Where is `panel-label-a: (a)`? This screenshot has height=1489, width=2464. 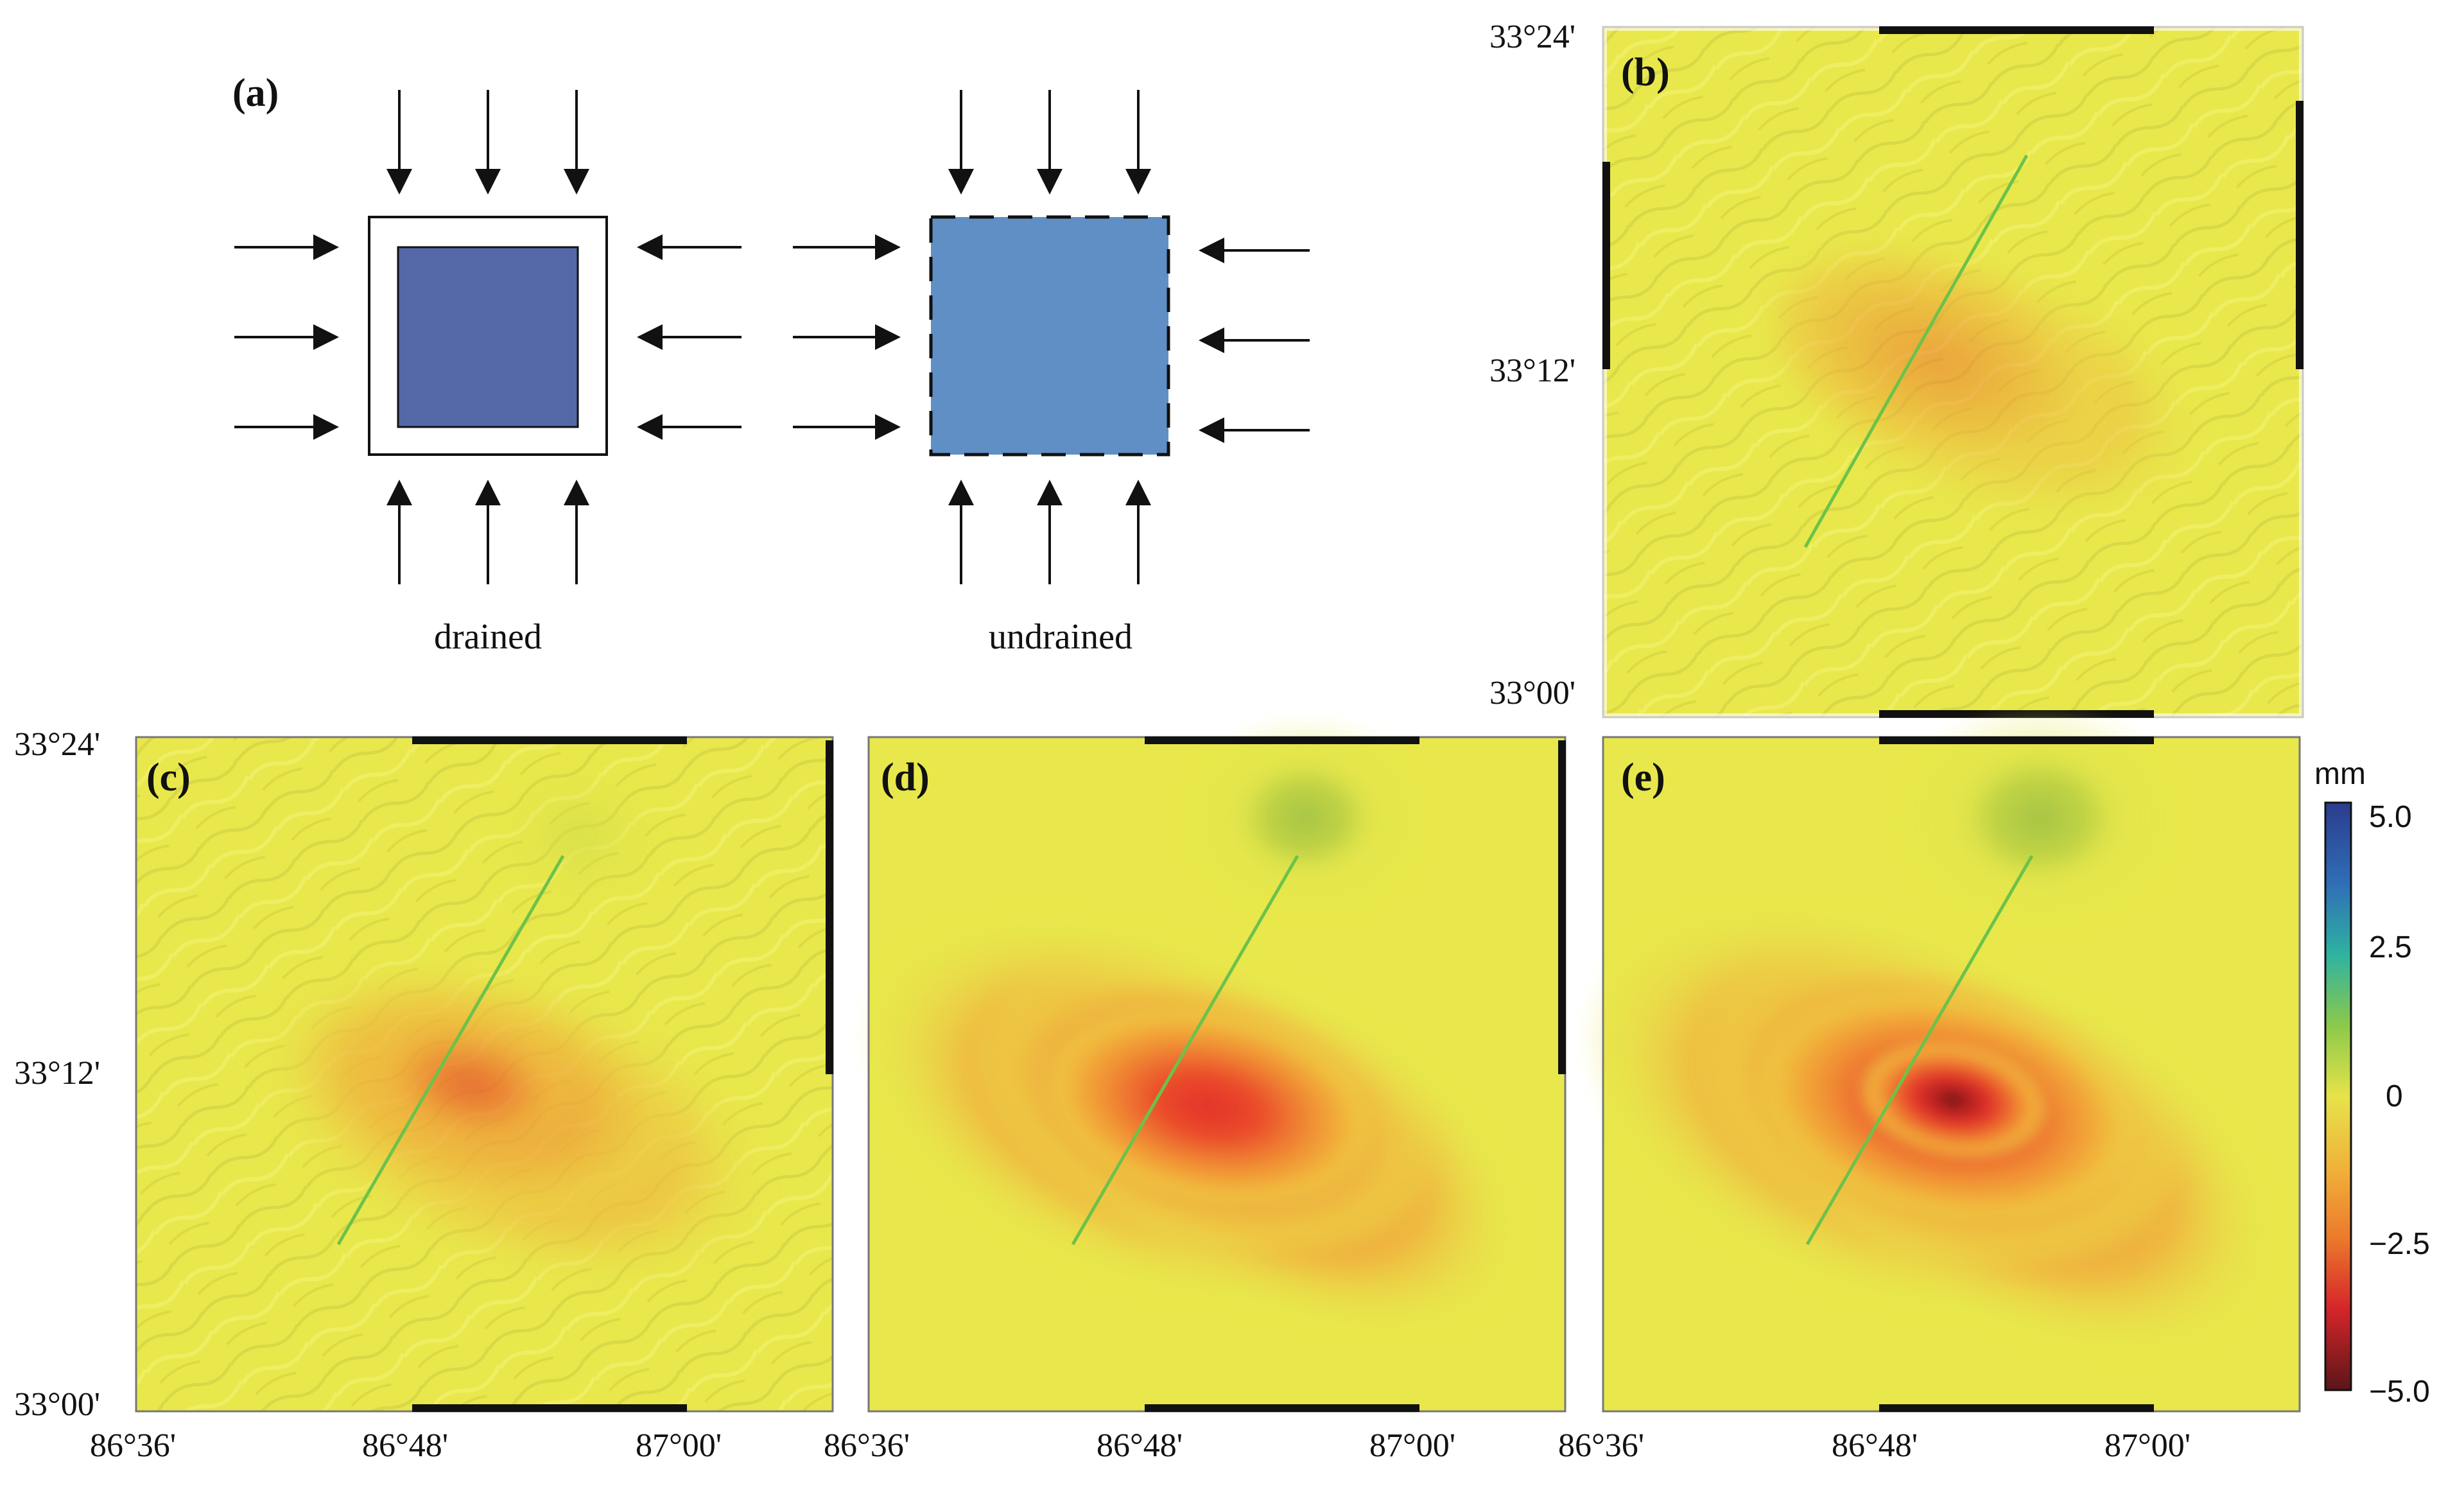
panel-label-a: (a) is located at coordinates (255, 93).